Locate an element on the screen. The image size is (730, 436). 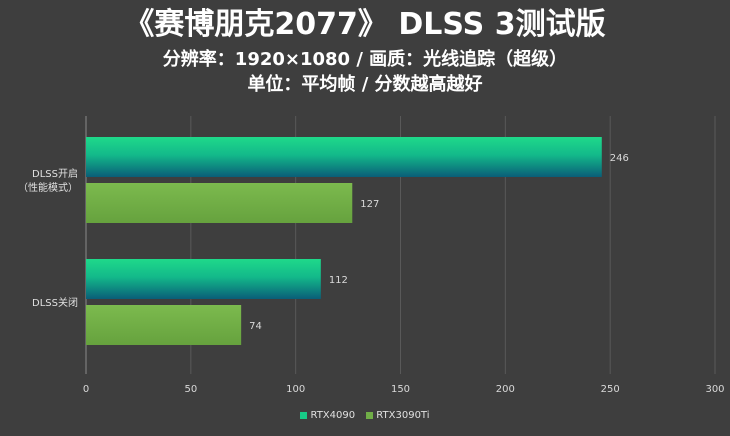
x-tick-label: 150 is located at coordinates (400, 389).